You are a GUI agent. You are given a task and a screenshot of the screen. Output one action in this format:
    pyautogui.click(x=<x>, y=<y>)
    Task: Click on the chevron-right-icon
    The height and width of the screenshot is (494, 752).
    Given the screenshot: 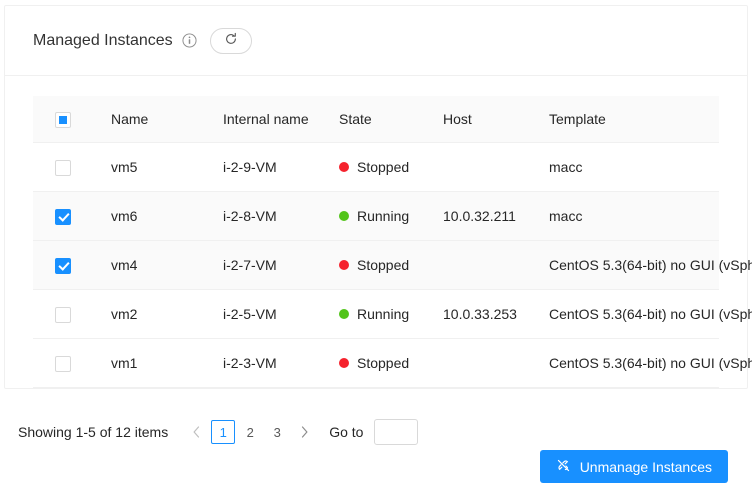 What is the action you would take?
    pyautogui.click(x=304, y=432)
    